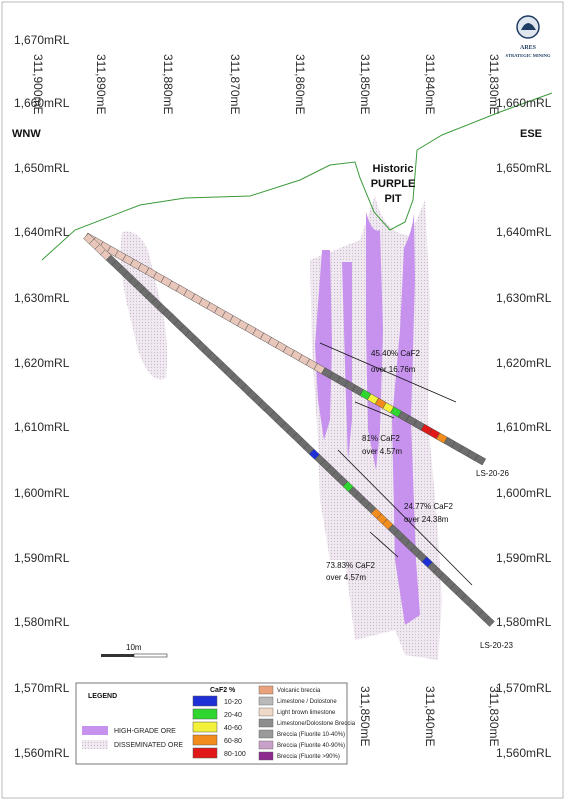  Describe the element at coordinates (299, 691) in the screenshot. I see `lithology-label: Volcanic breccia` at that location.